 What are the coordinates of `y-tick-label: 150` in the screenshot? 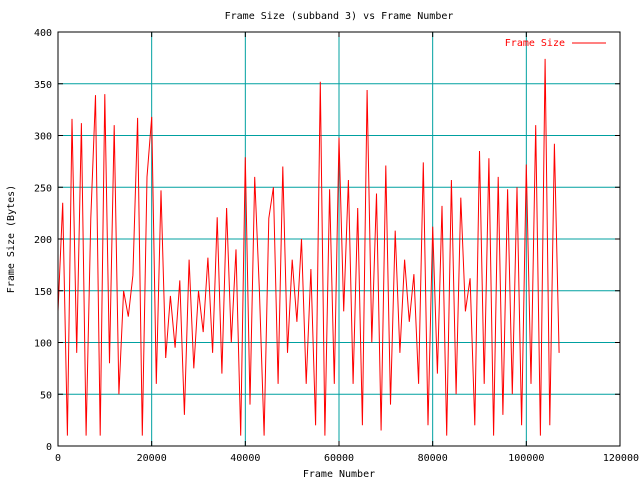 It's located at (43, 292).